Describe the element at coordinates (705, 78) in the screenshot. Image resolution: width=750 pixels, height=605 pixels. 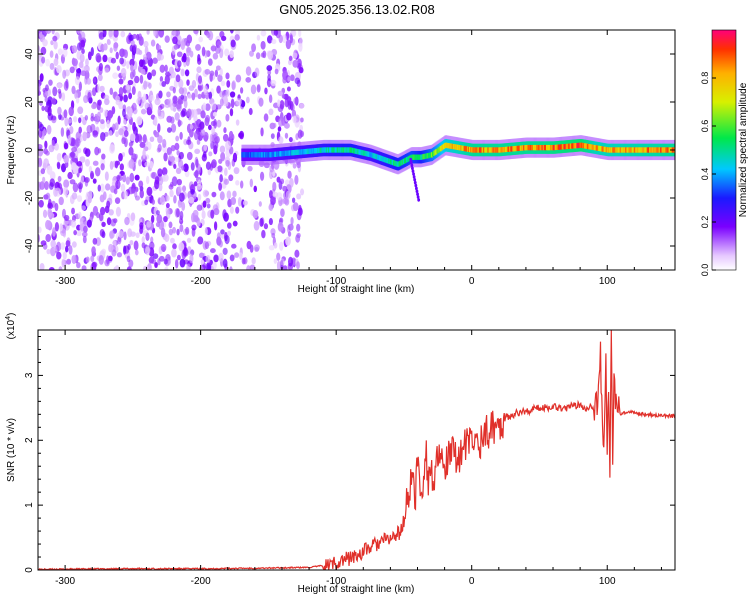
I see `colorbar-tick-label: 0.8` at that location.